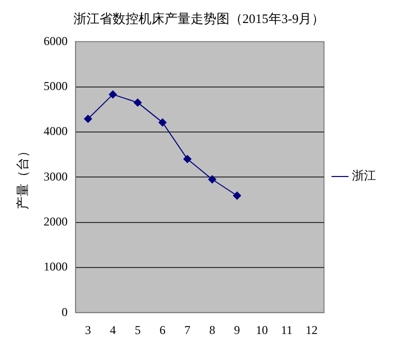 This screenshot has width=400, height=353. What do you see at coordinates (56, 267) in the screenshot?
I see `y-tick-label: 1000` at bounding box center [56, 267].